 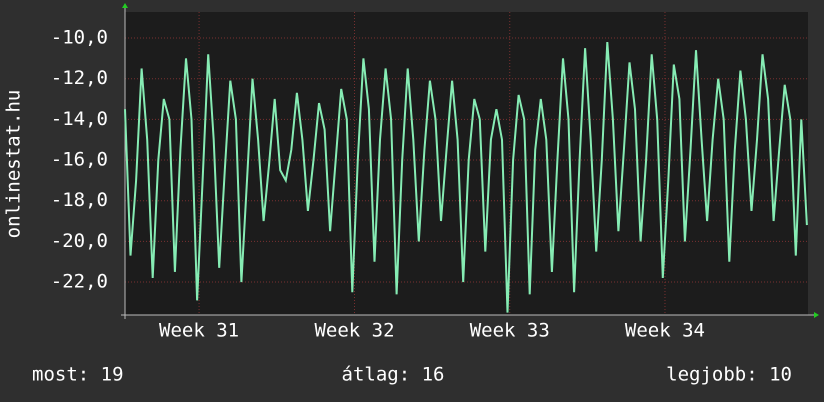 What do you see at coordinates (79, 241) in the screenshot?
I see `y-tick-label: -20,0` at bounding box center [79, 241].